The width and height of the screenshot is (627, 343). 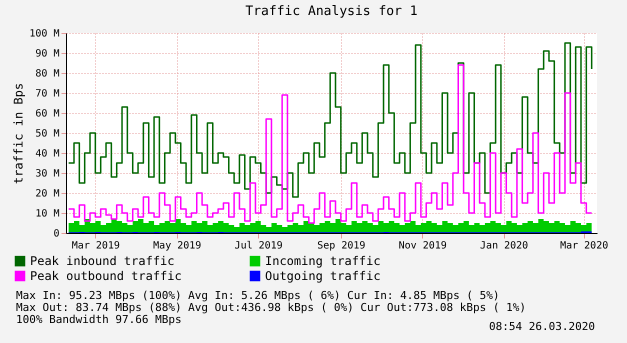 I want to click on y-tick-label: 70 M, so click(x=47, y=94).